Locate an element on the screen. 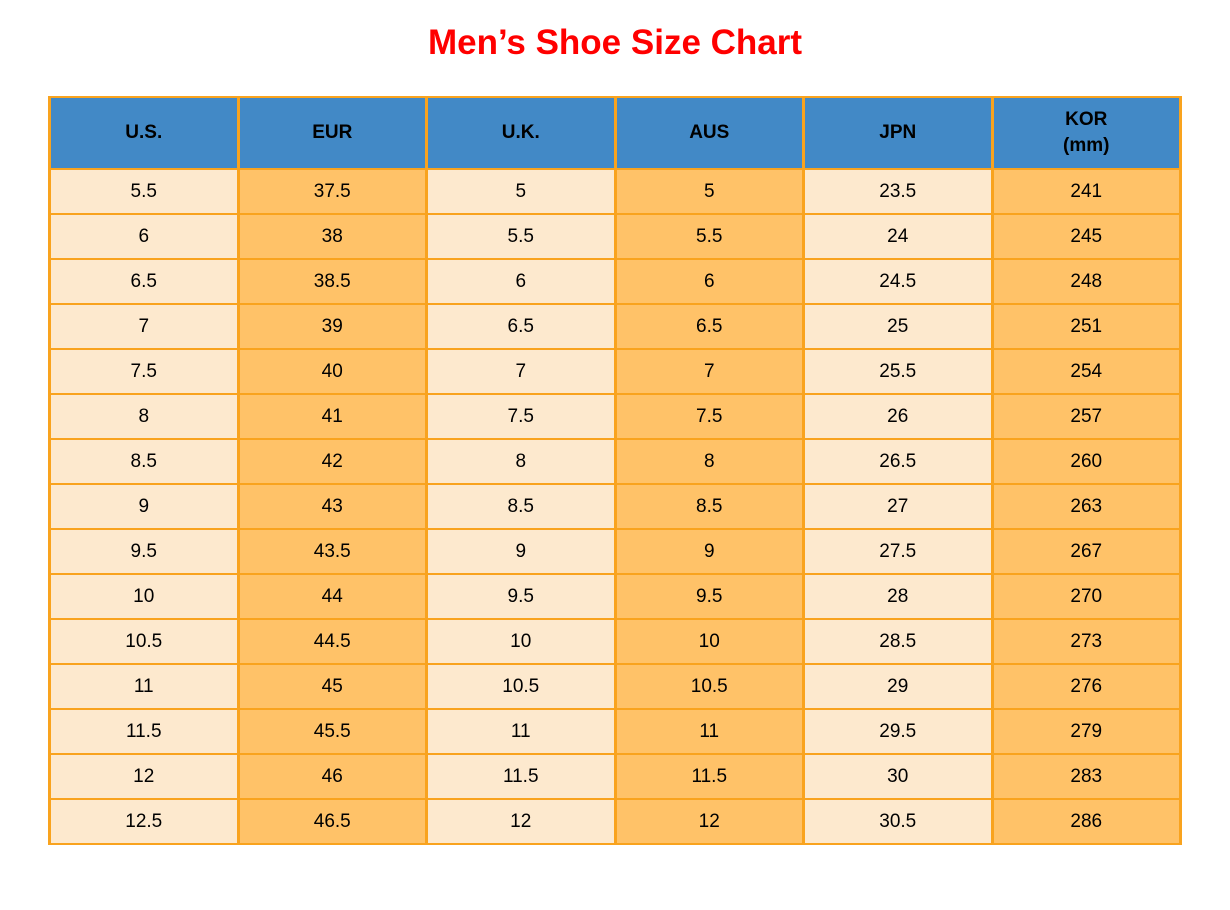 This screenshot has height=910, width=1230. table-row: 9 43 8.5 8.5 27 263 is located at coordinates (615, 506).